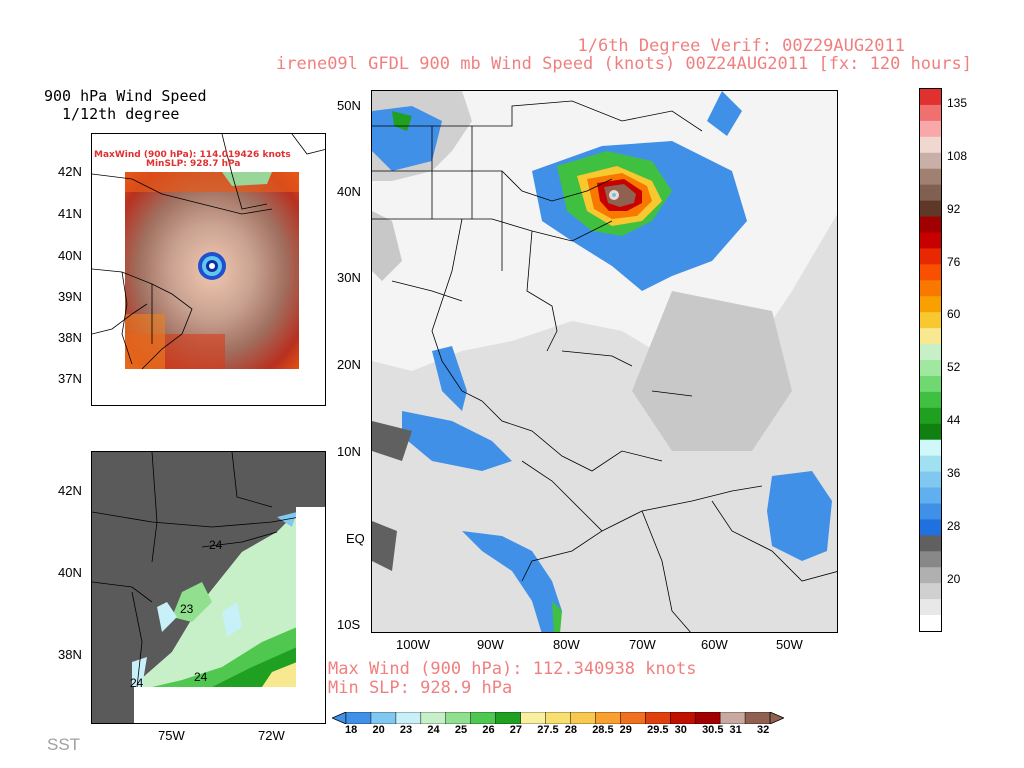 The width and height of the screenshot is (1024, 768). Describe the element at coordinates (954, 579) in the screenshot. I see `wind-cb-label-20: 20` at that location.